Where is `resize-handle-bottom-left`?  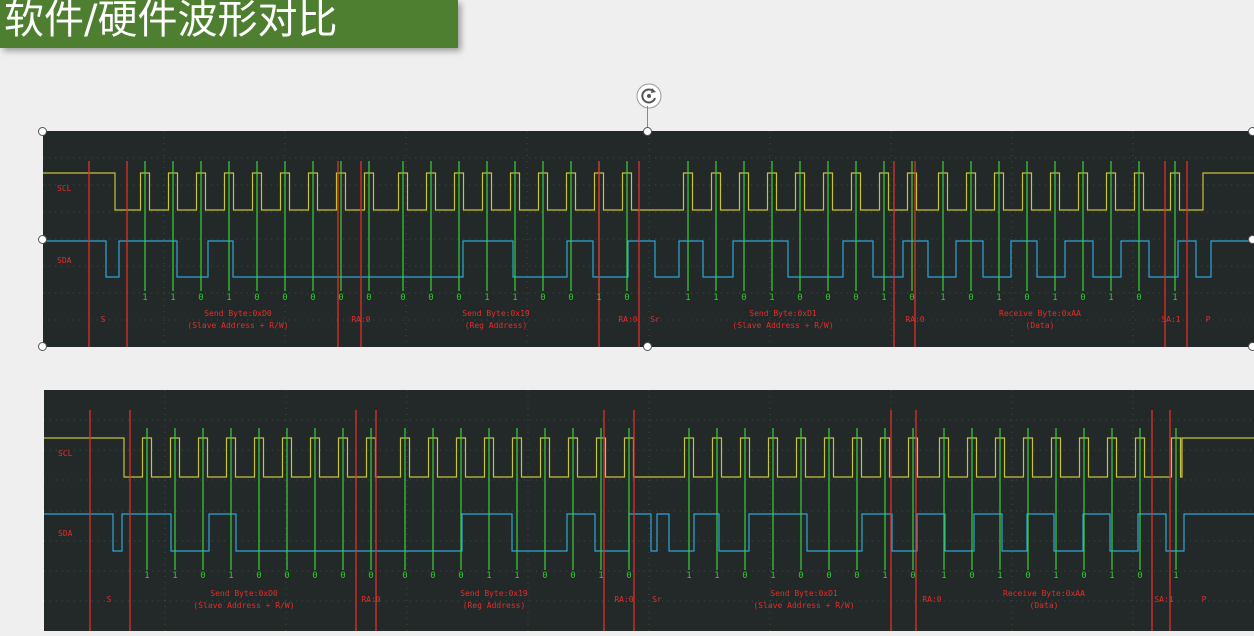 resize-handle-bottom-left is located at coordinates (42, 346).